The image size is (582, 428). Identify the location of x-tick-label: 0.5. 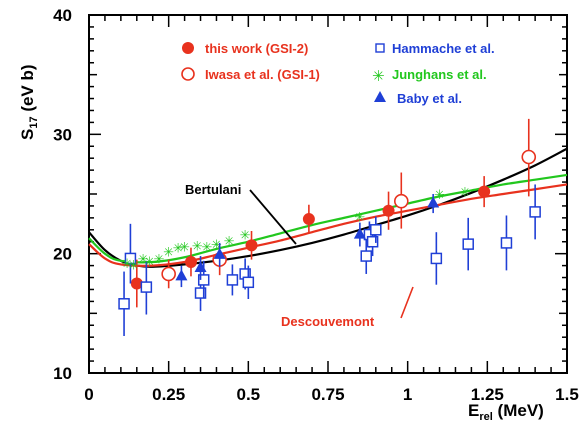
(249, 394).